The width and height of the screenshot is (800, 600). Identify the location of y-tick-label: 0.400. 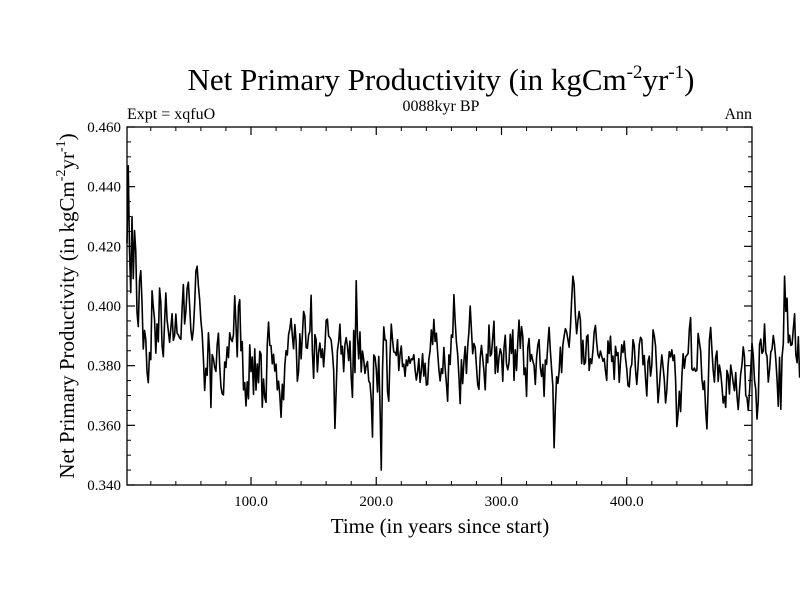
(104, 307).